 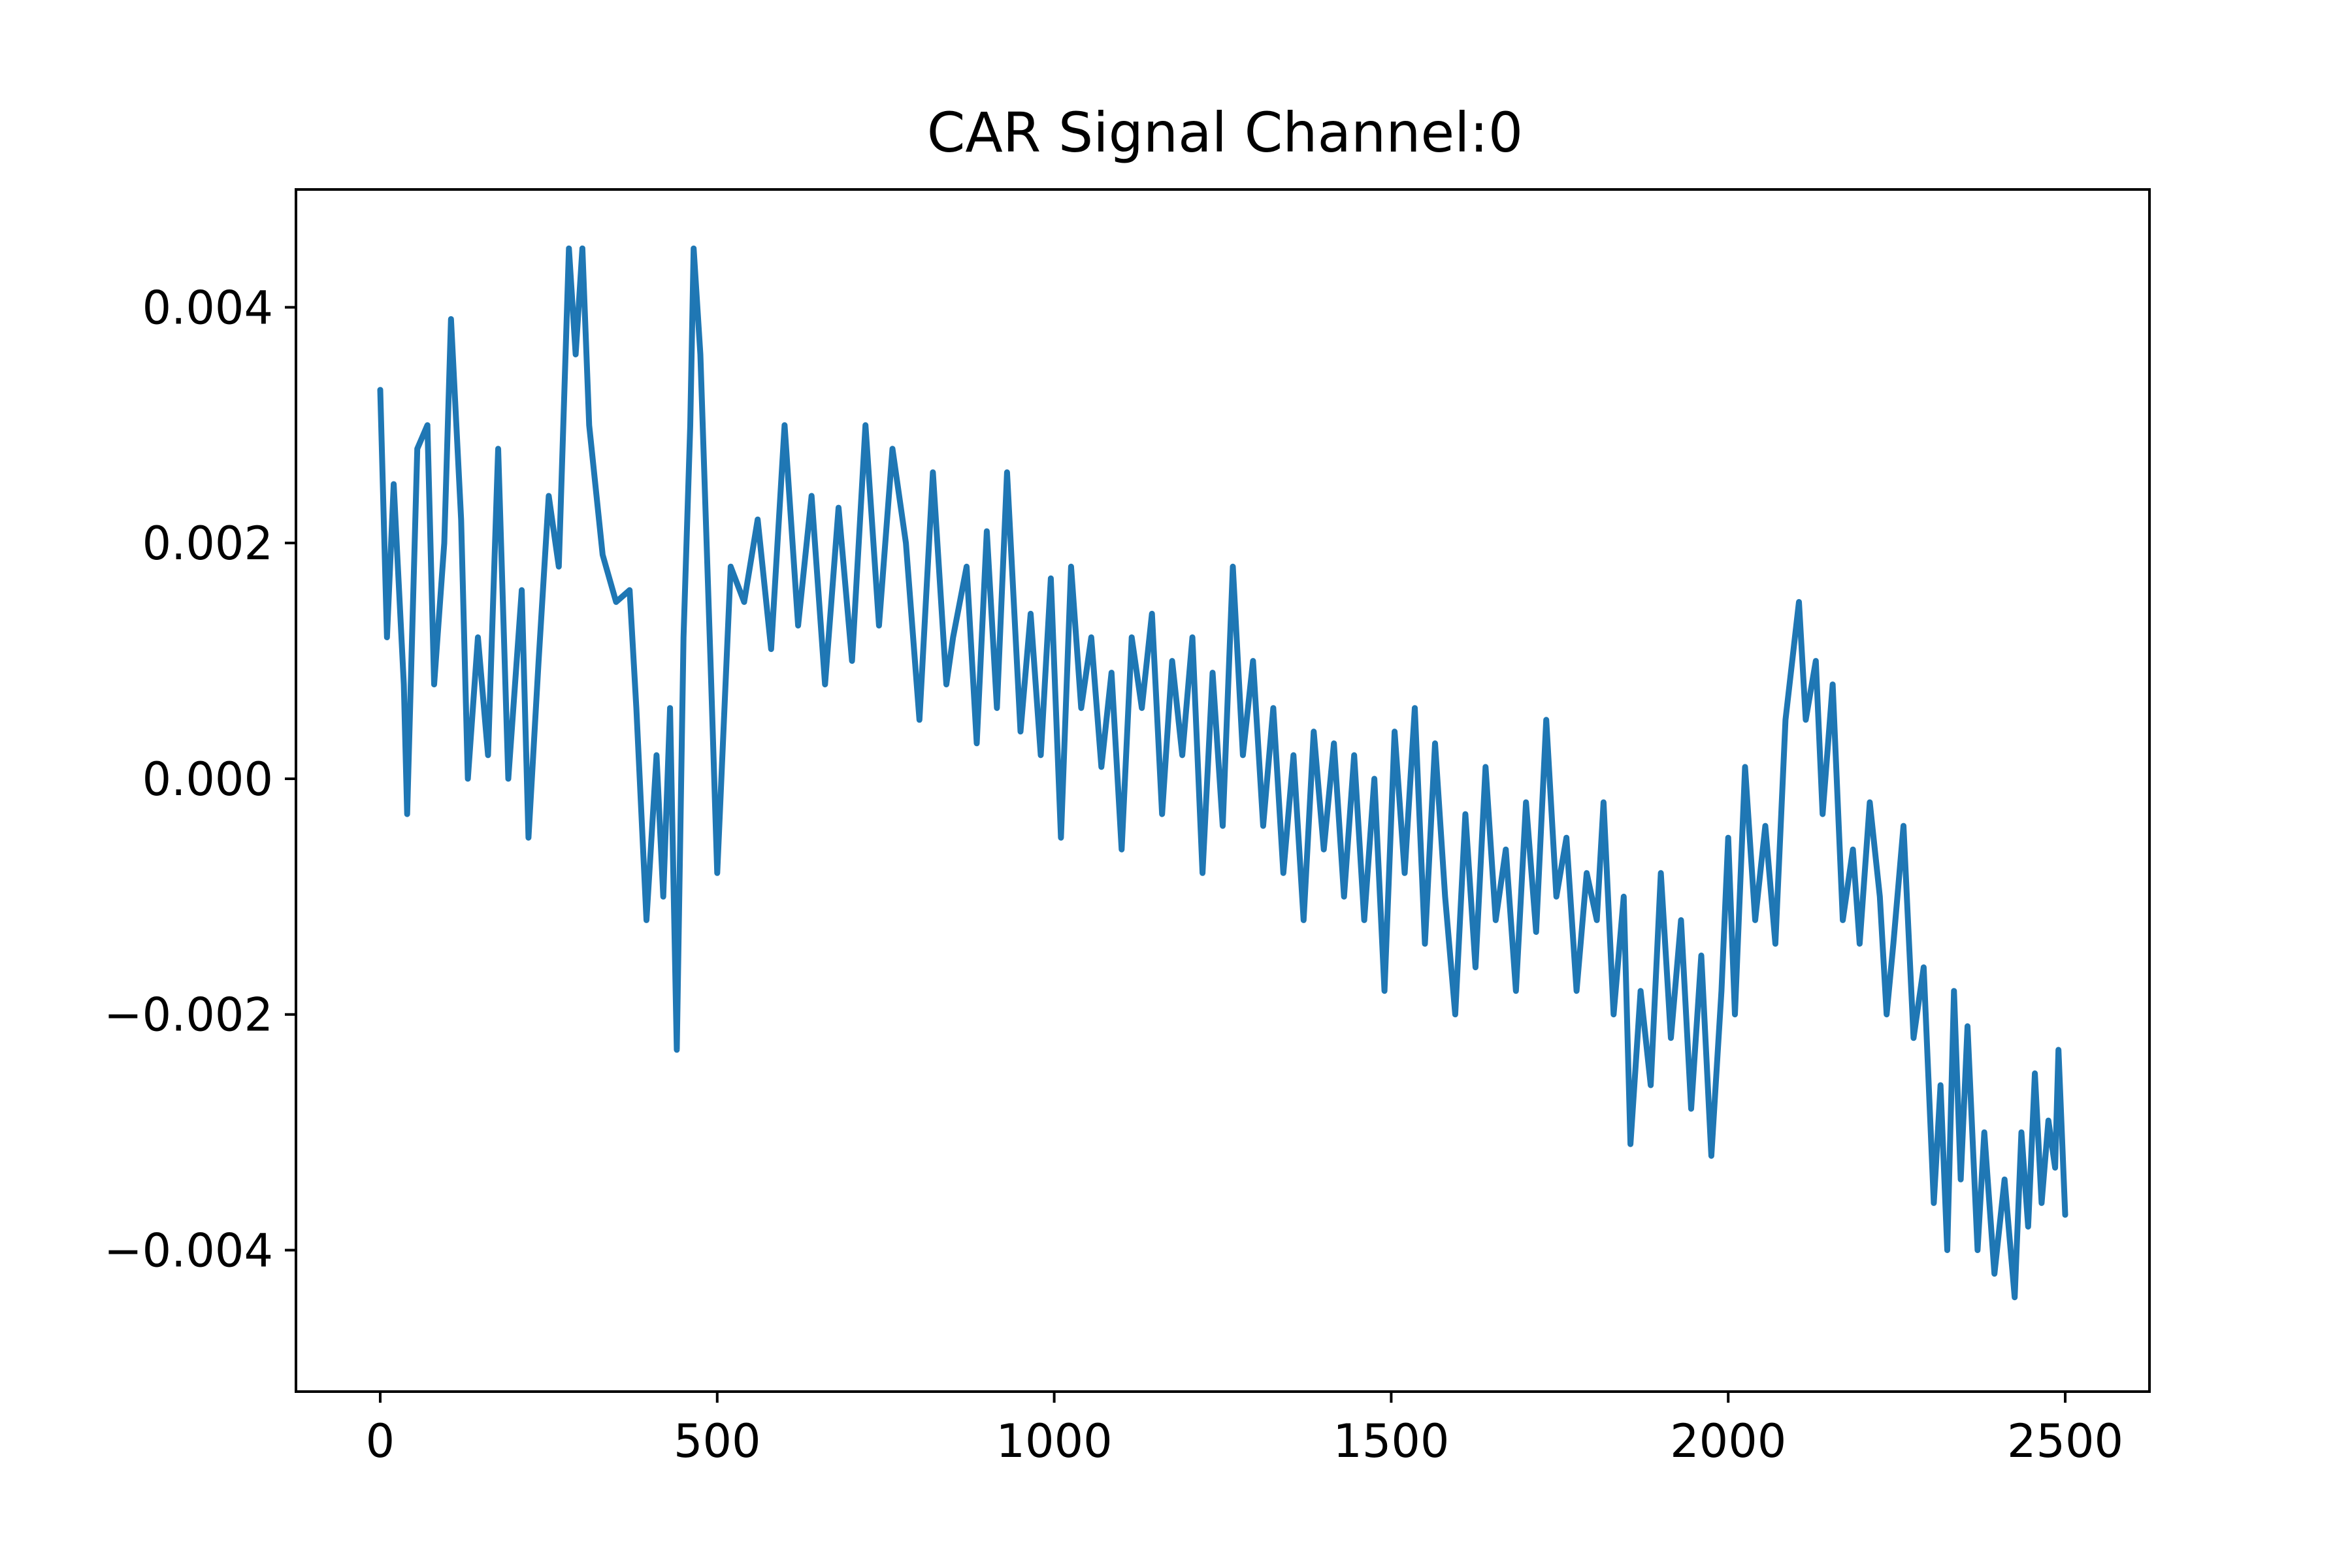 I want to click on x-tick-label: 0, so click(x=380, y=1441).